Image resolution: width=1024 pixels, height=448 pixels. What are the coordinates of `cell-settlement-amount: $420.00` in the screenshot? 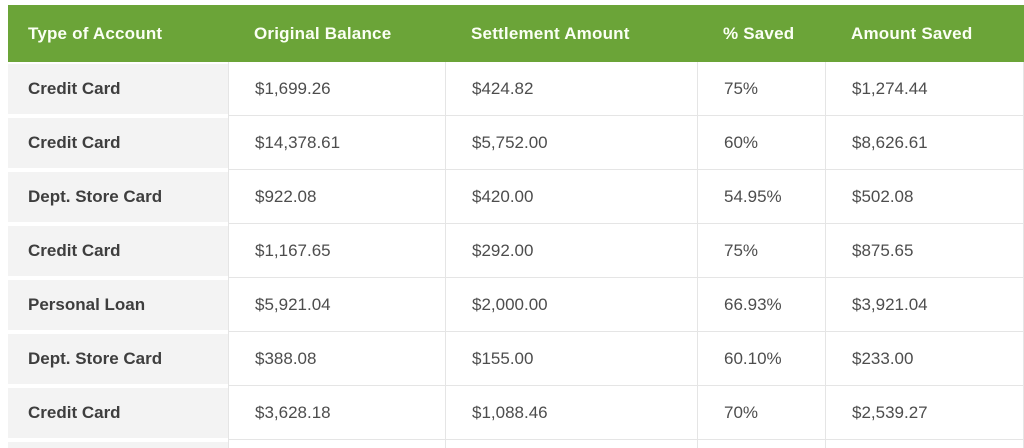 It's located at (571, 197).